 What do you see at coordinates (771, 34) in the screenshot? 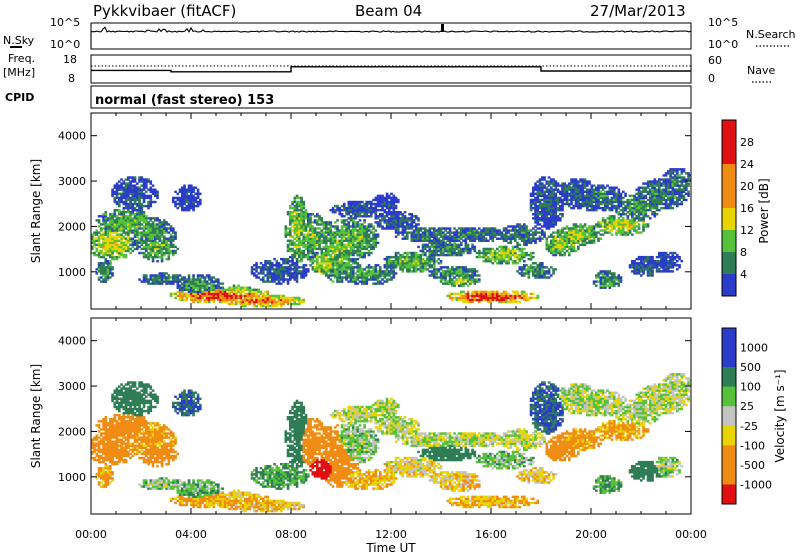
I see `nsearch-label: N.Search` at bounding box center [771, 34].